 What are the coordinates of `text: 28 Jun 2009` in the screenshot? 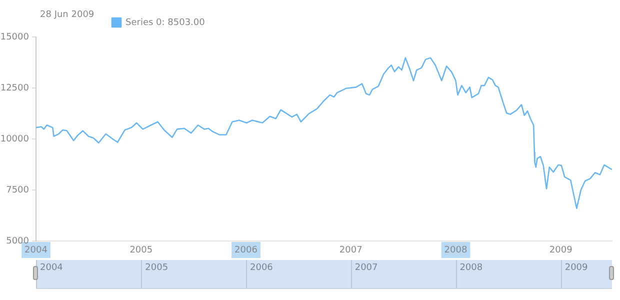 It's located at (67, 15).